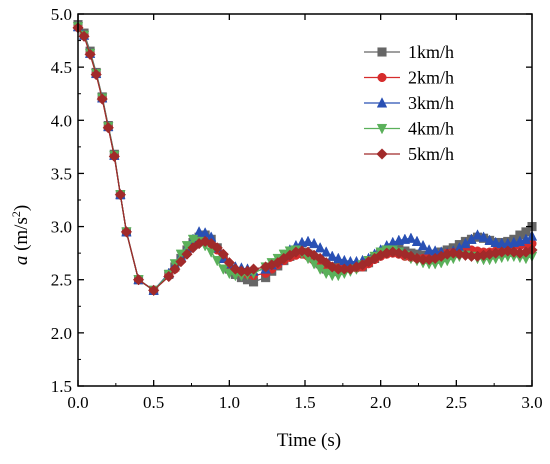 The height and width of the screenshot is (464, 550). What do you see at coordinates (431, 52) in the screenshot?
I see `legend-label: 1km/h` at bounding box center [431, 52].